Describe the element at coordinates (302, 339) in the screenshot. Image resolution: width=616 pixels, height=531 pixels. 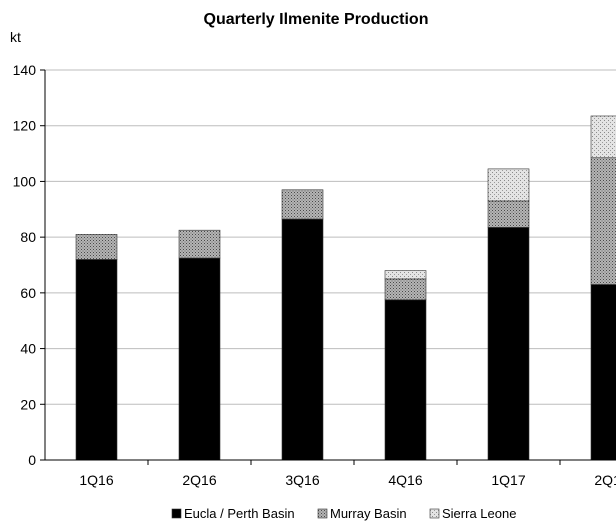
I see `bar-eucla-perth-basin-3q16` at that location.